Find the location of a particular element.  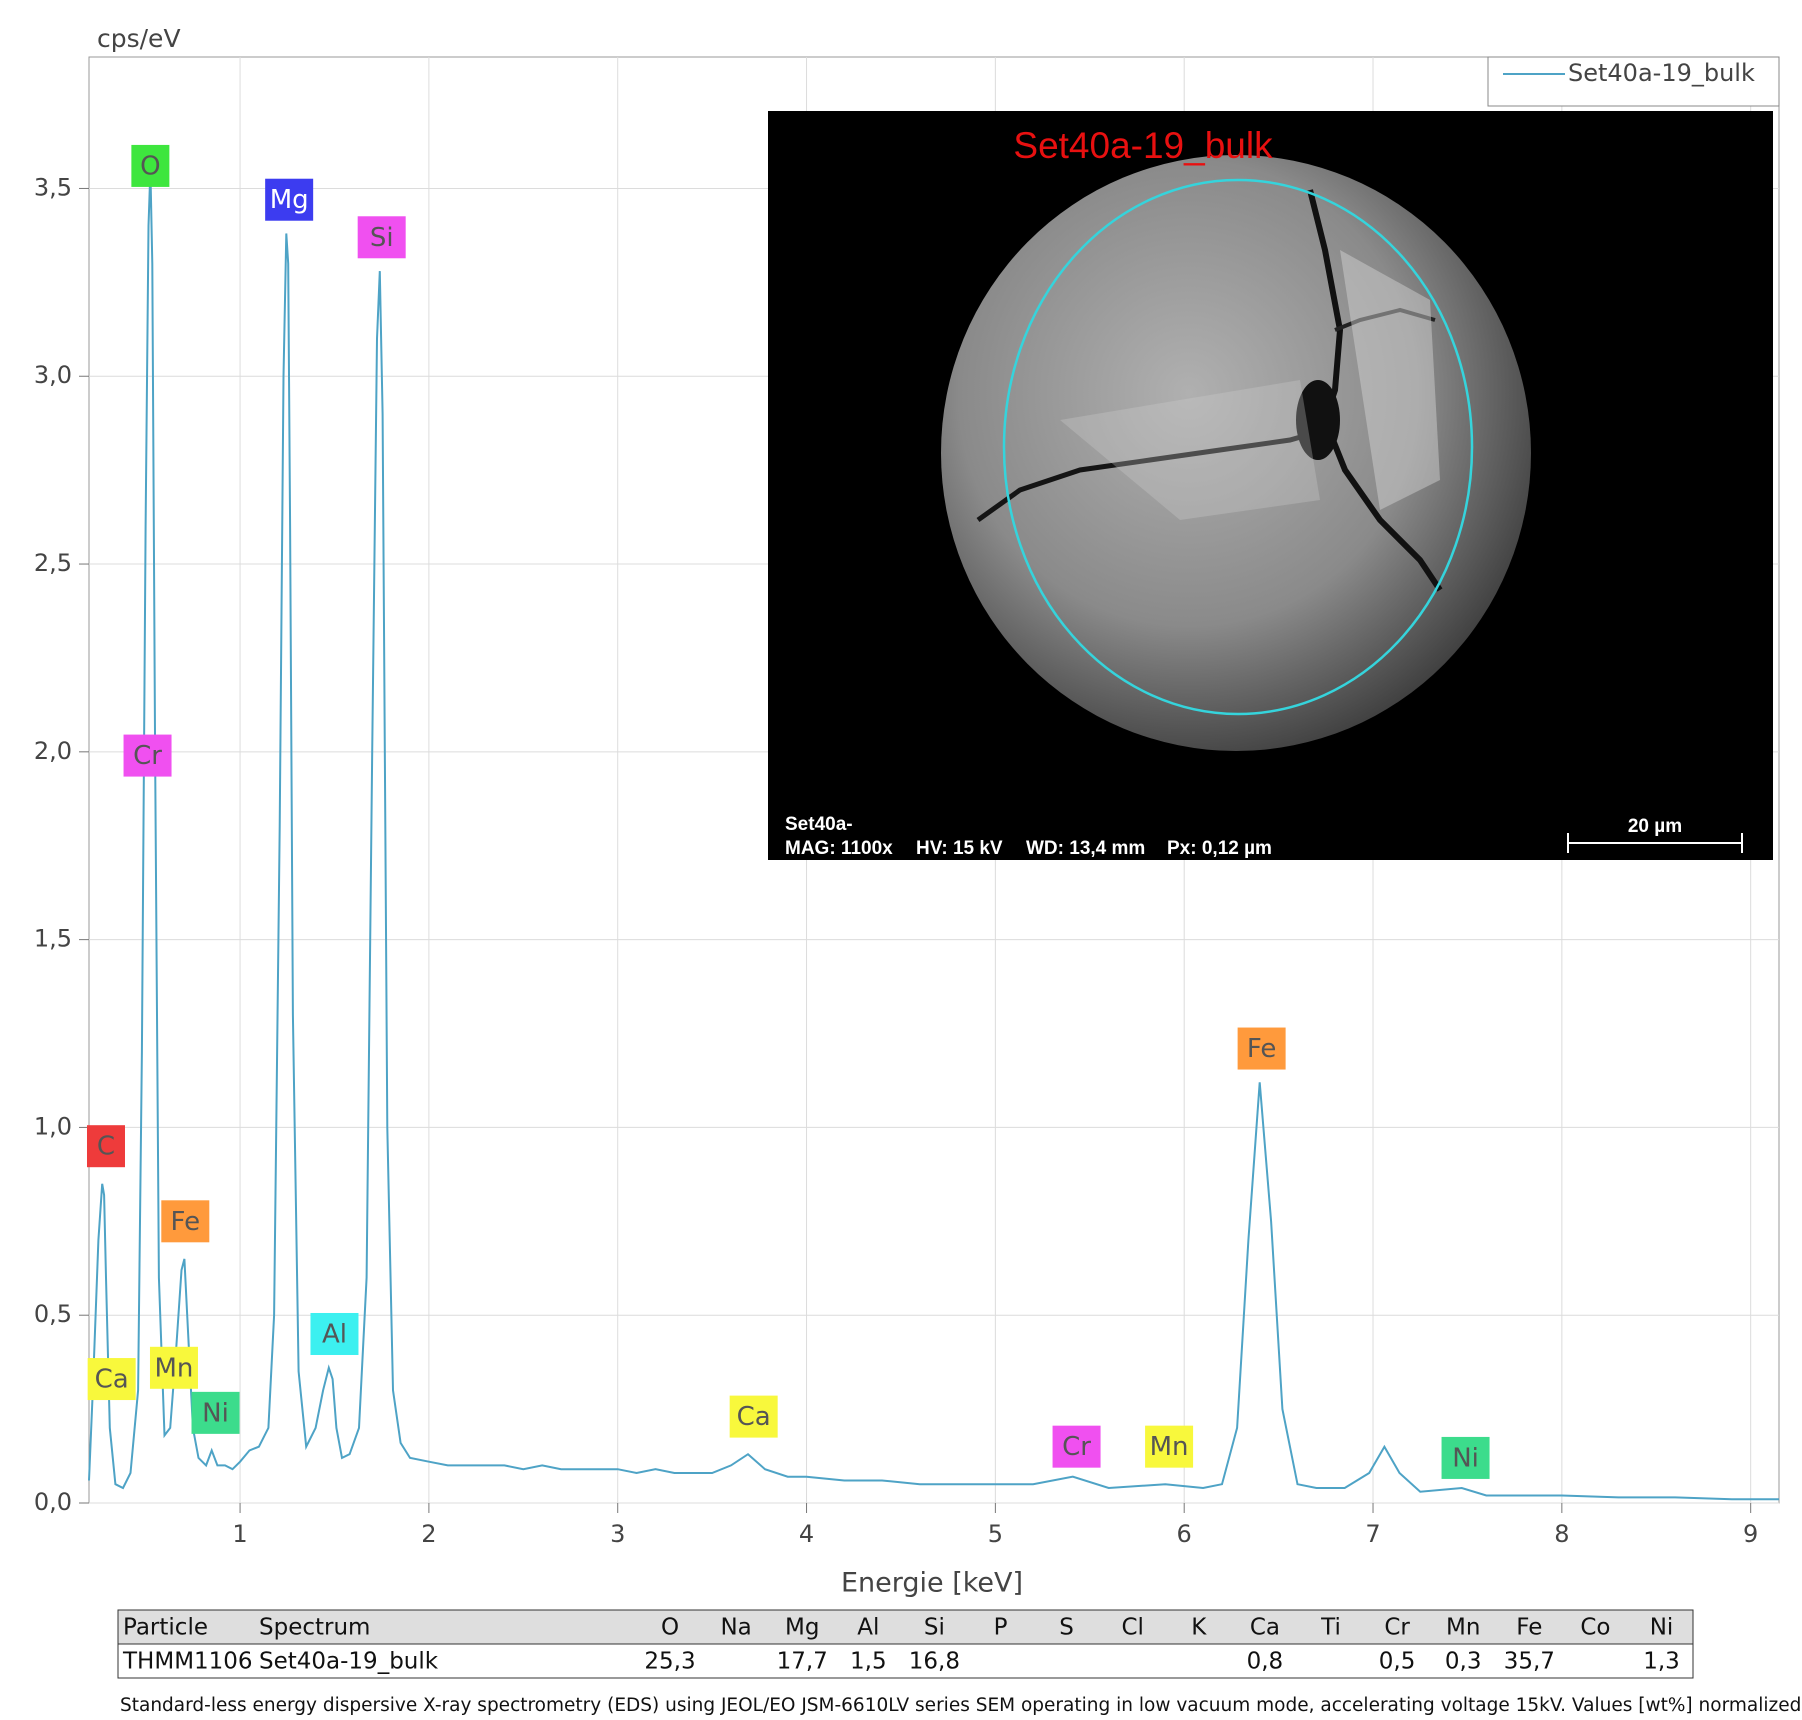

inset-info: HV: 15 kV is located at coordinates (959, 848).